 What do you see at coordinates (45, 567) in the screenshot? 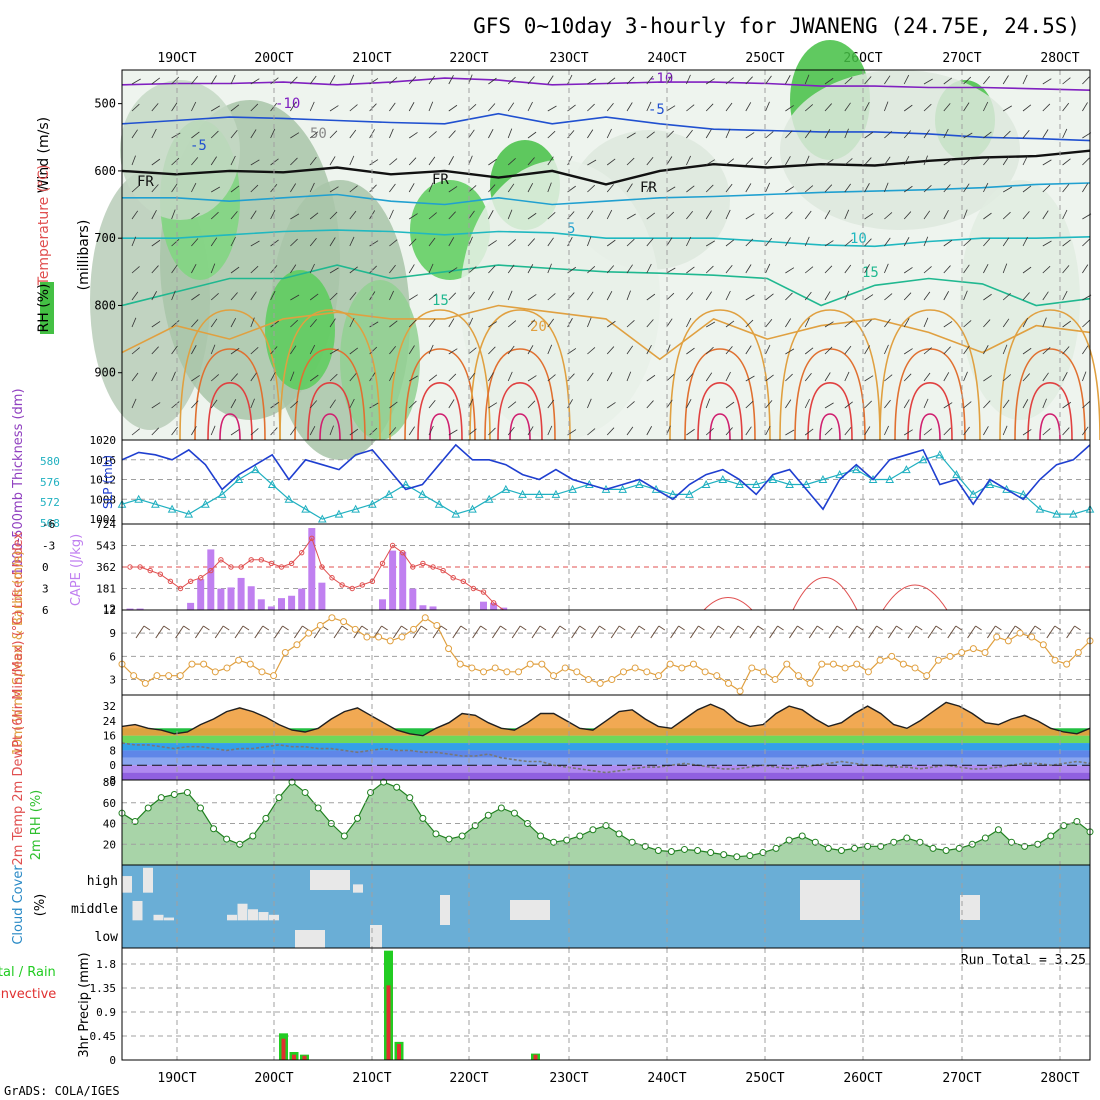
I see `lifted-index-tick-label: 0` at bounding box center [45, 567].